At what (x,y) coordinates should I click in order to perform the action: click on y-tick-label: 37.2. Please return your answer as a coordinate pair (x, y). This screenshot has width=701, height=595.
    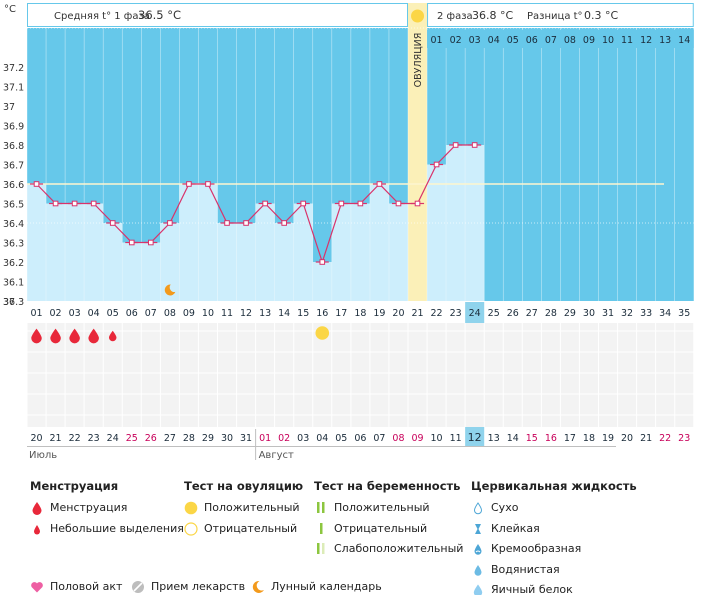
    Looking at the image, I should click on (13, 68).